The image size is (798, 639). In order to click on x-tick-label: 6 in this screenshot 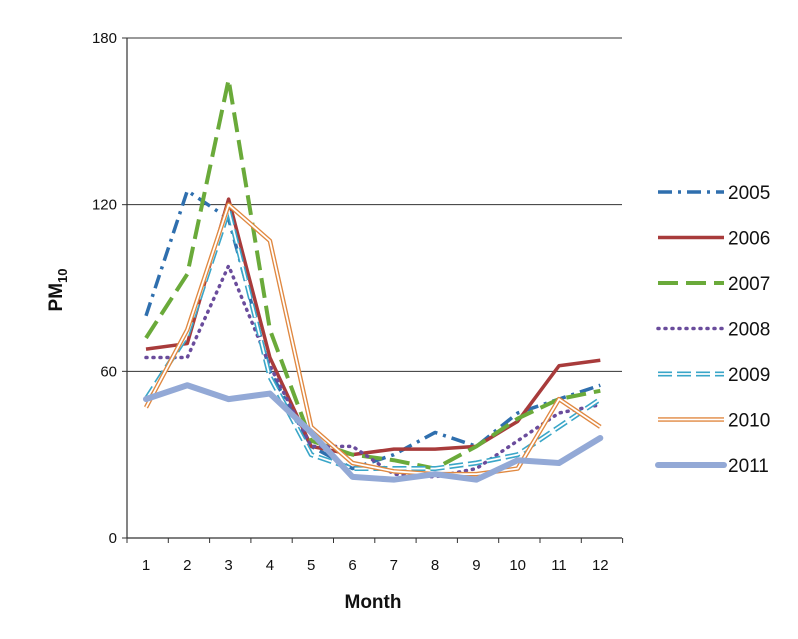, I will do `click(352, 565)`.